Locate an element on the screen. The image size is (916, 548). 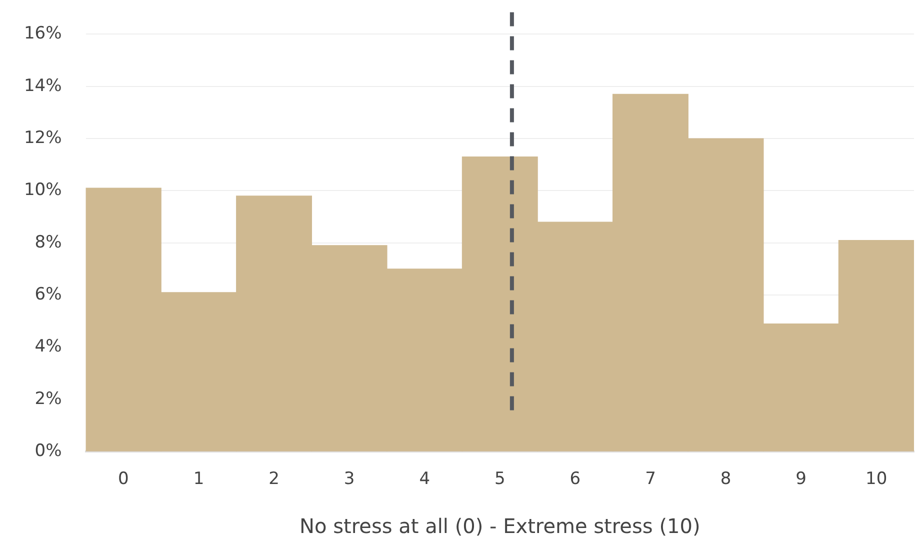
x-tick-label: 2 is located at coordinates (274, 479).